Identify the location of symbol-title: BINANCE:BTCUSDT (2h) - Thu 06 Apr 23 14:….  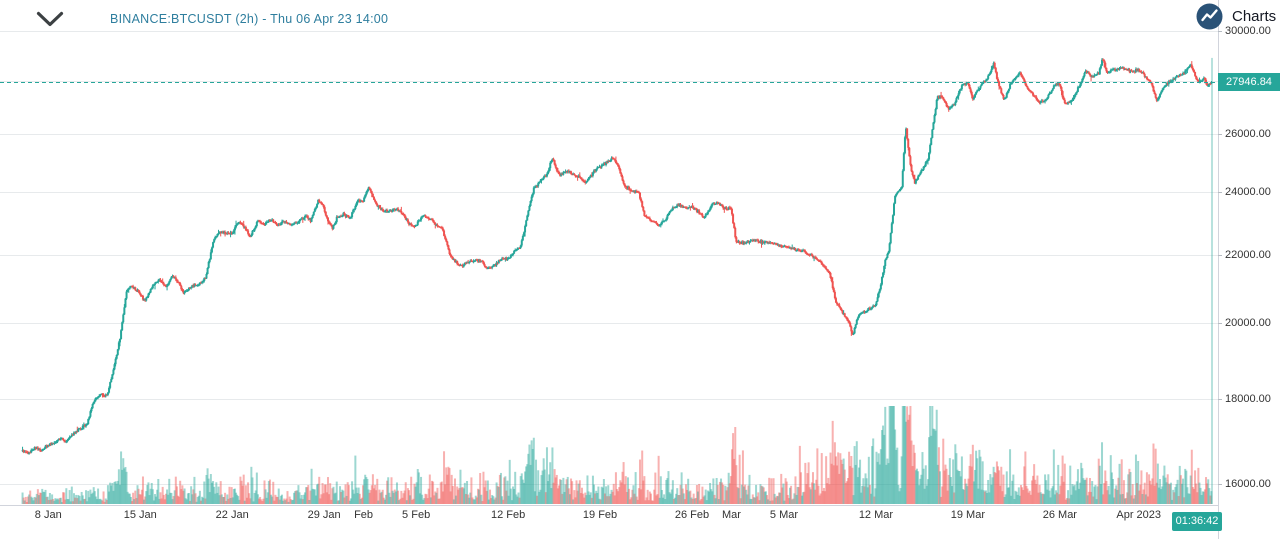
(249, 18).